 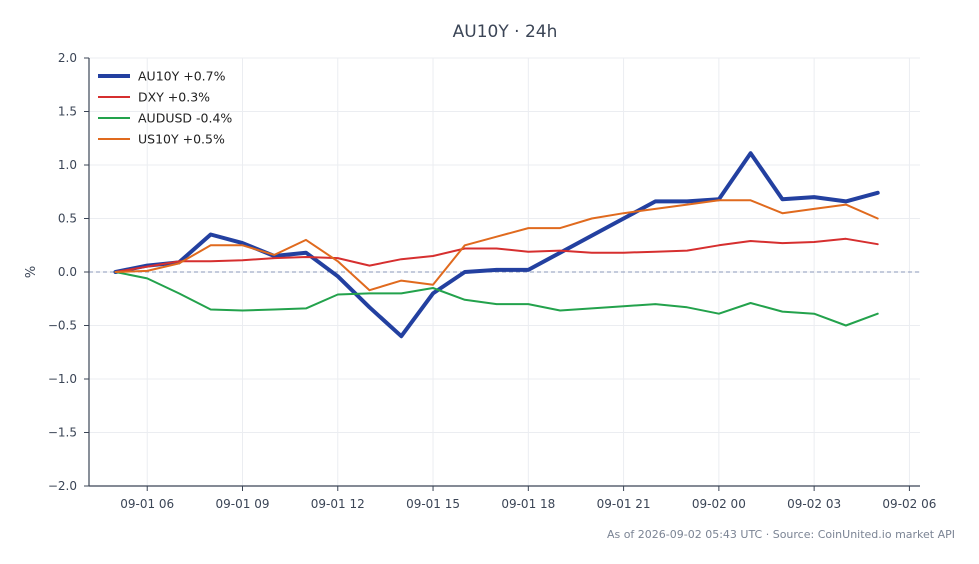 What do you see at coordinates (243, 504) in the screenshot?
I see `x-tick-label: 09-01 09` at bounding box center [243, 504].